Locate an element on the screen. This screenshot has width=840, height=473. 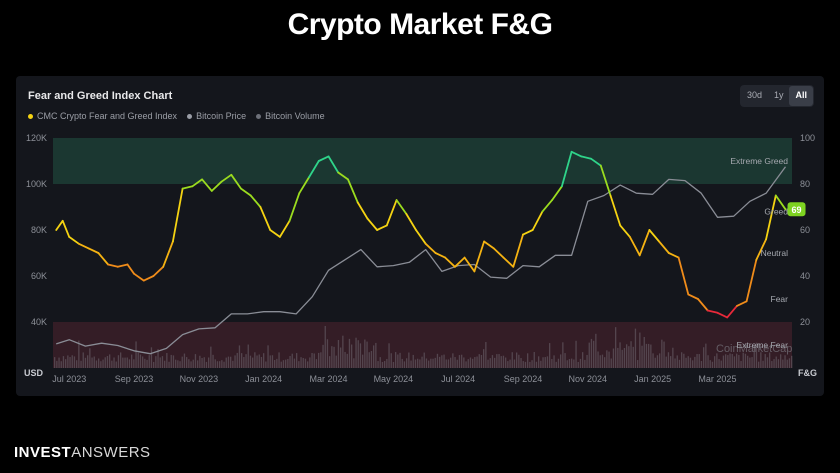
legend-item-bitcoin-price: Bitcoin Price is located at coordinates (216, 116).